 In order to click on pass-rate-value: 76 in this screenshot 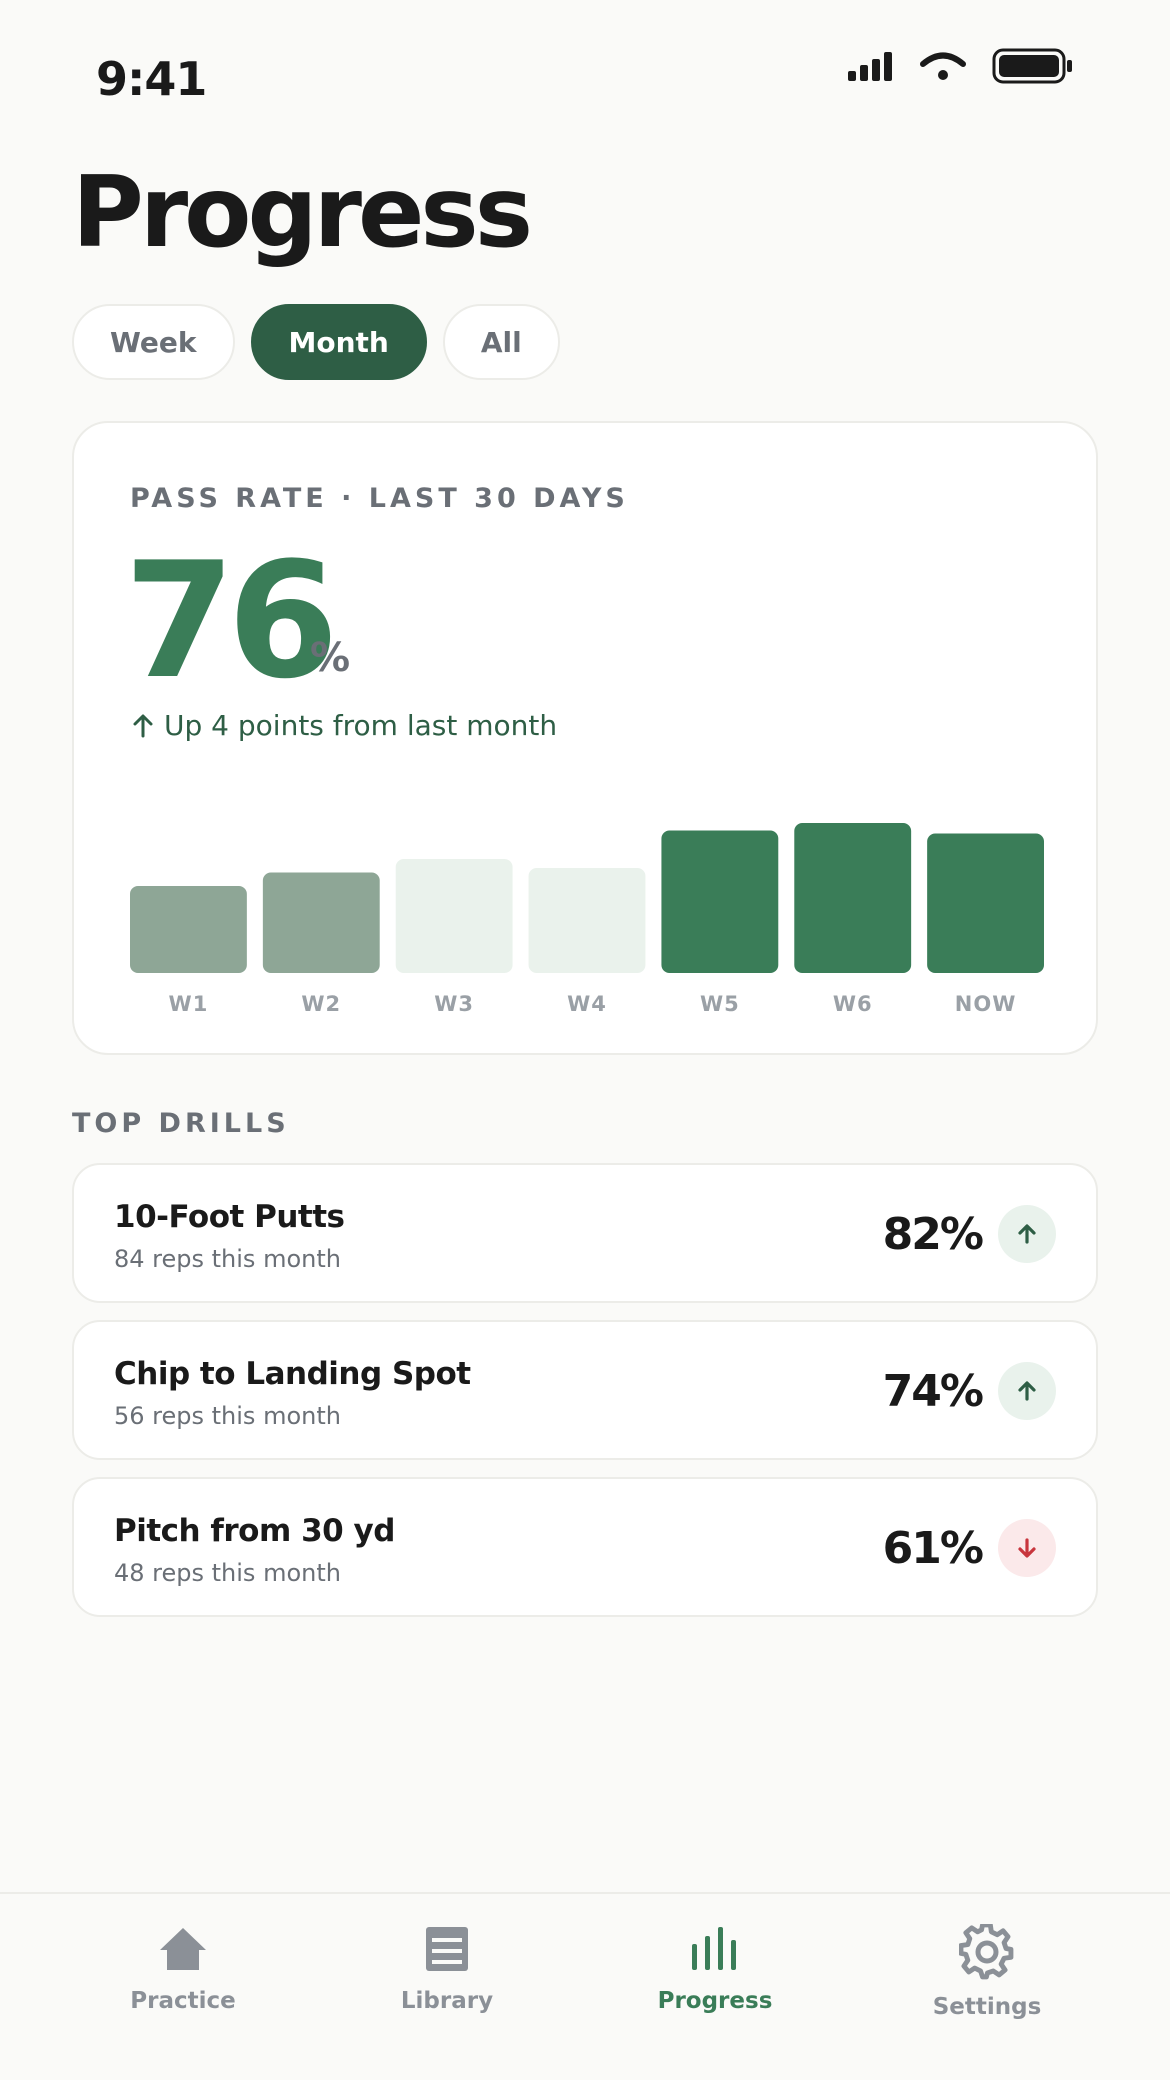, I will do `click(231, 620)`.